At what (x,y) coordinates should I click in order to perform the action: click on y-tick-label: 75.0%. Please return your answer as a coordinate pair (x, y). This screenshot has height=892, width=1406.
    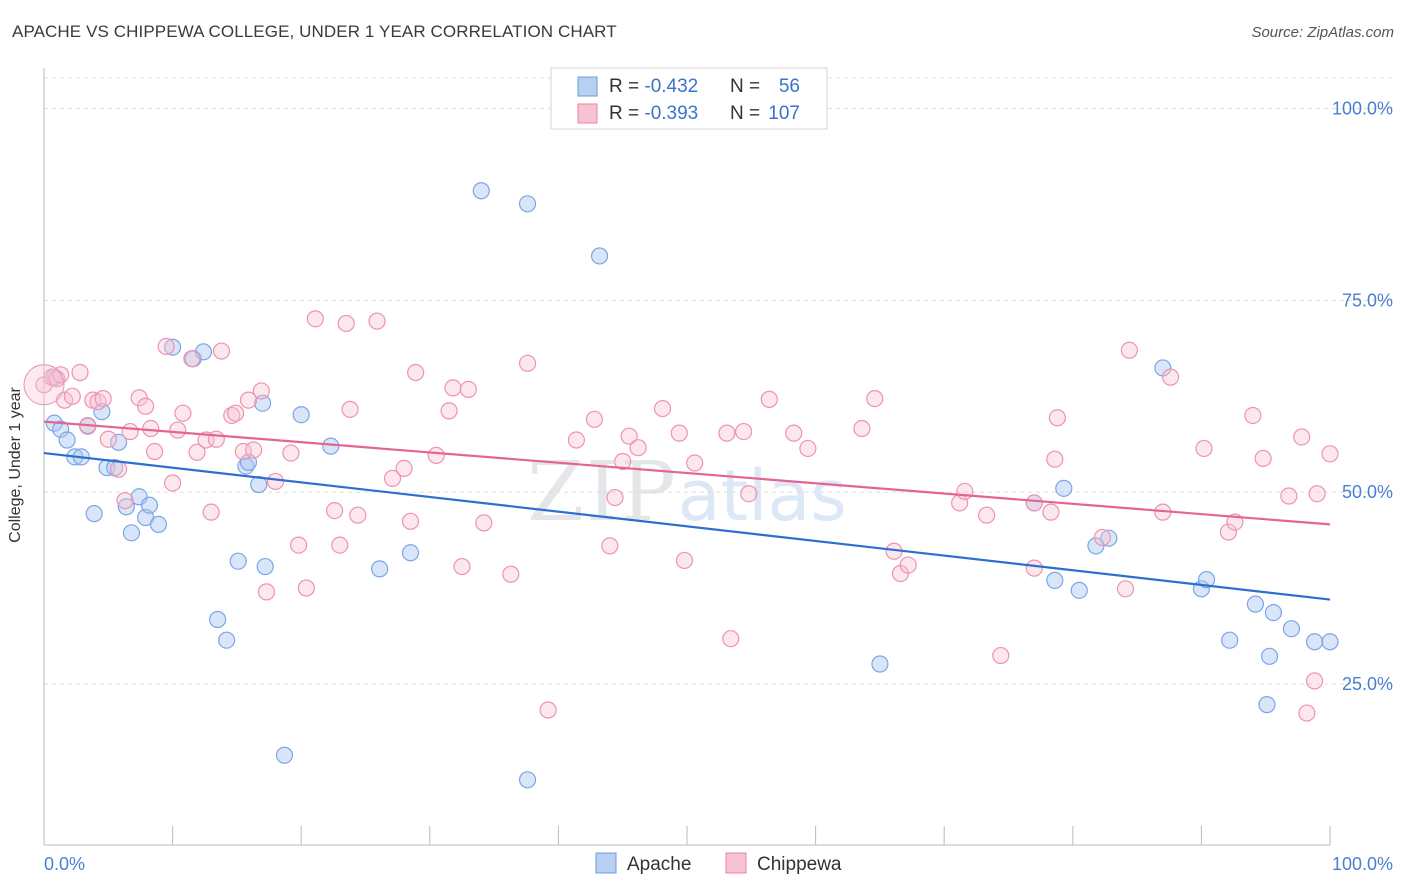
    Looking at the image, I should click on (1367, 300).